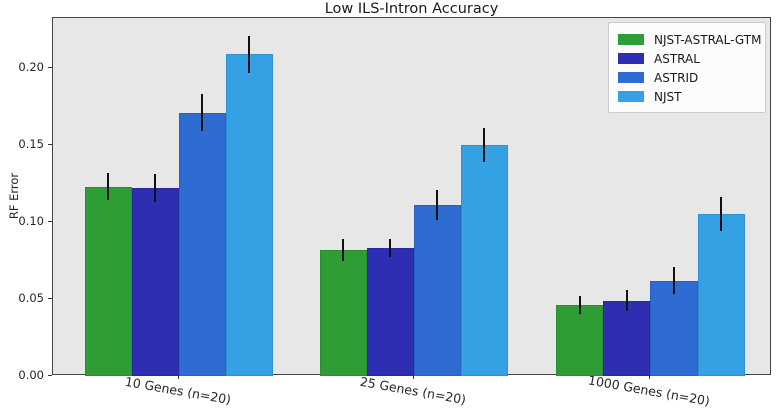 Image resolution: width=777 pixels, height=415 pixels. I want to click on legend-item: NJST-ASTRAL-GTM, so click(689, 39).